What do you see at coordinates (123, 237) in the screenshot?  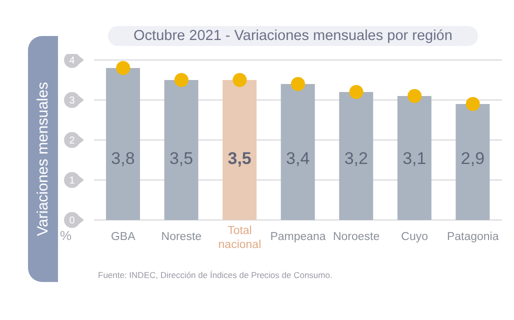 I see `x-tick-label: GBA` at bounding box center [123, 237].